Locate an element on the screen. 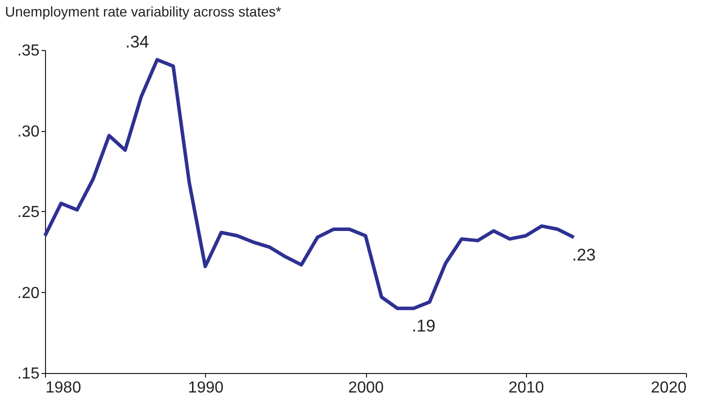 The image size is (709, 400). x-tick-label: 2010 is located at coordinates (526, 388).